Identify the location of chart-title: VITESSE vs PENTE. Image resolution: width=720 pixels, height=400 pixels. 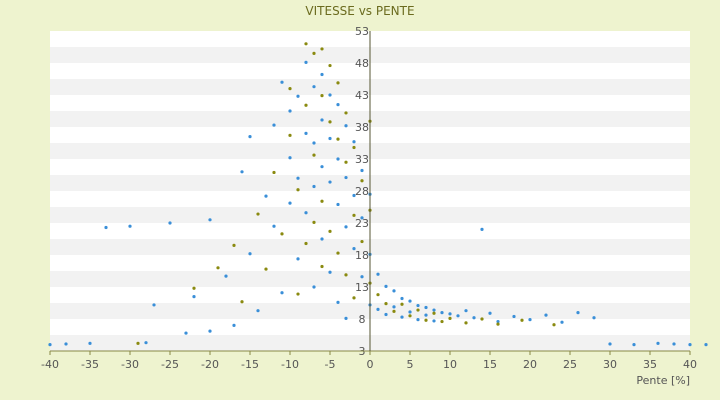
(359, 11).